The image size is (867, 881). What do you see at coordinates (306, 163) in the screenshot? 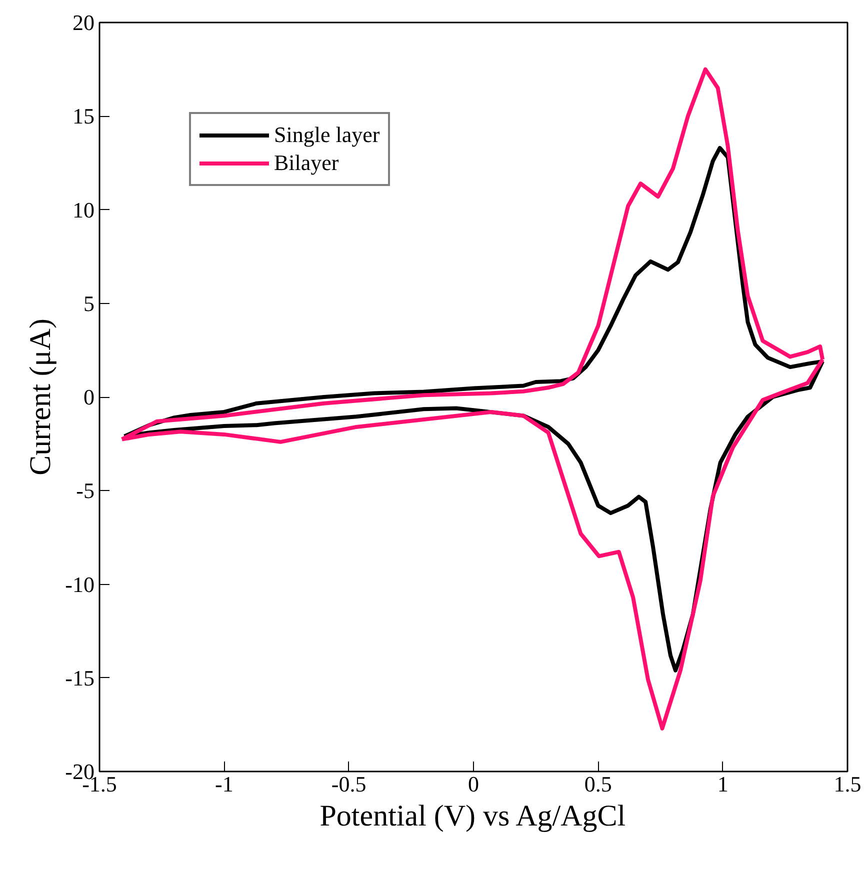
I see `legend-label: Bilayer` at bounding box center [306, 163].